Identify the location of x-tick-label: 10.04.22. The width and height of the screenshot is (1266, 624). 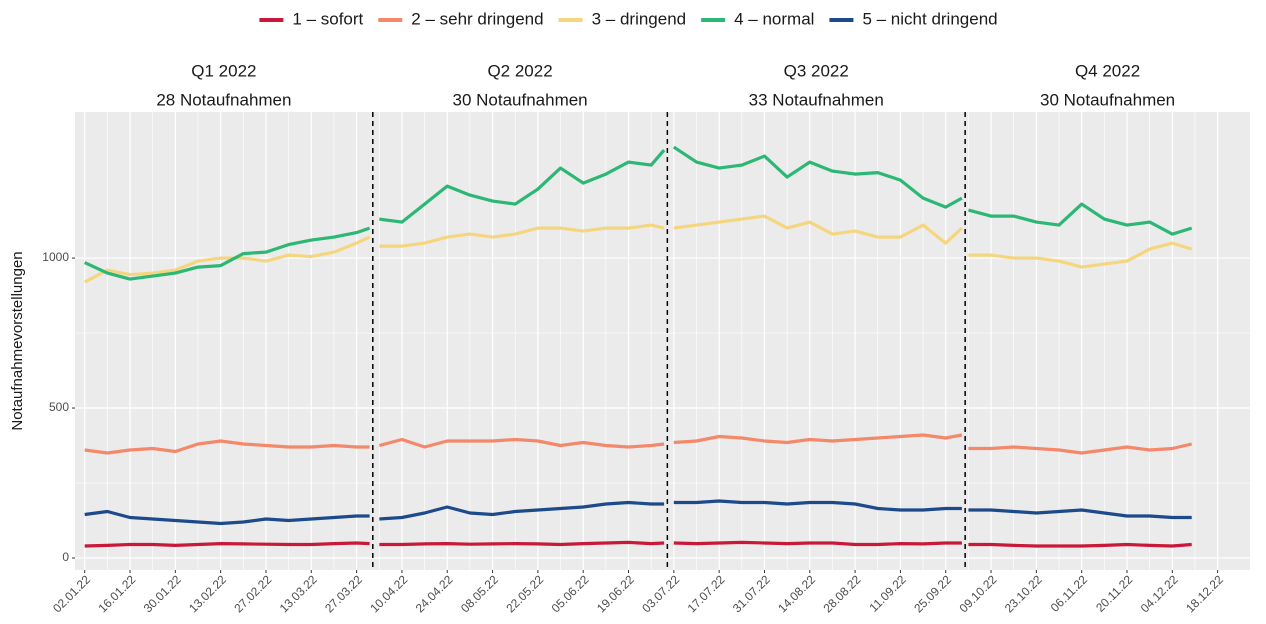
(388, 593).